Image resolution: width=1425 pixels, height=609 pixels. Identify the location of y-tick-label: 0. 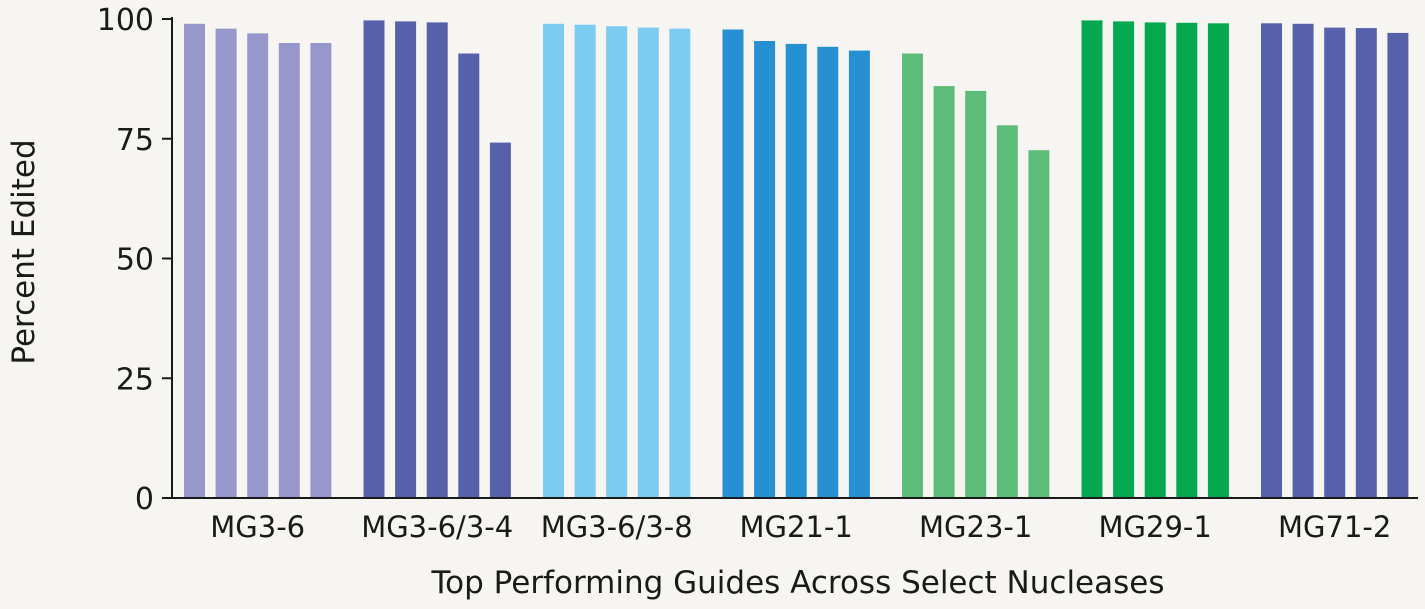
(144, 499).